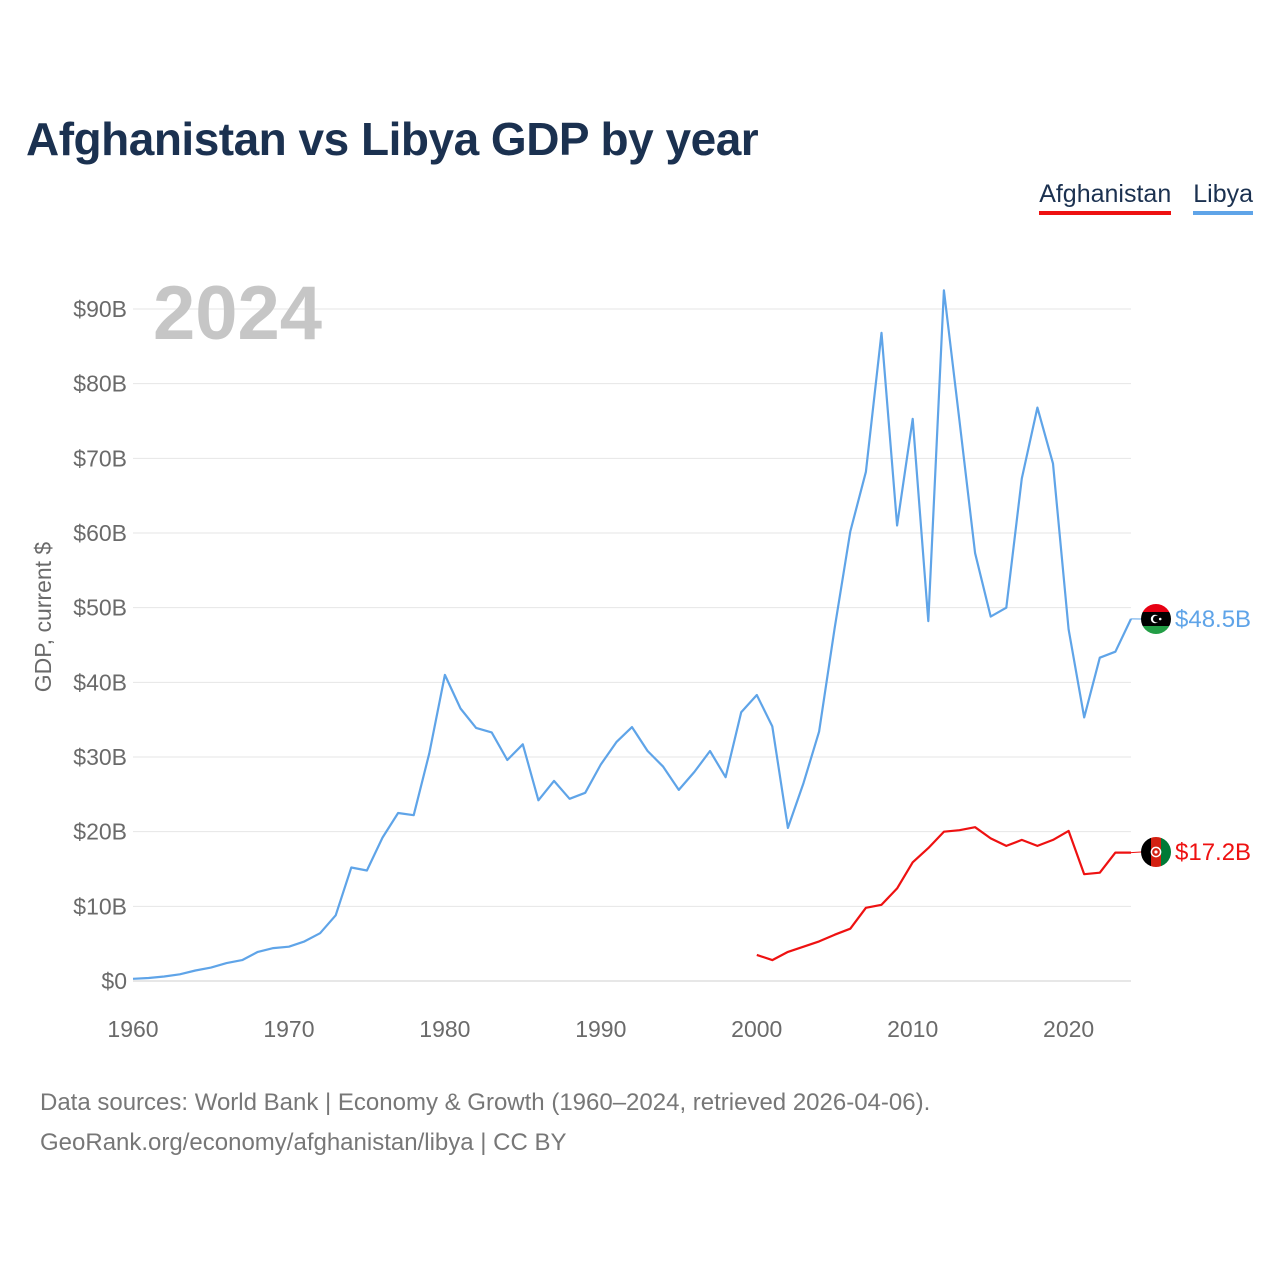 The height and width of the screenshot is (1280, 1280). I want to click on y-tick-label: $90B, so click(100, 309).